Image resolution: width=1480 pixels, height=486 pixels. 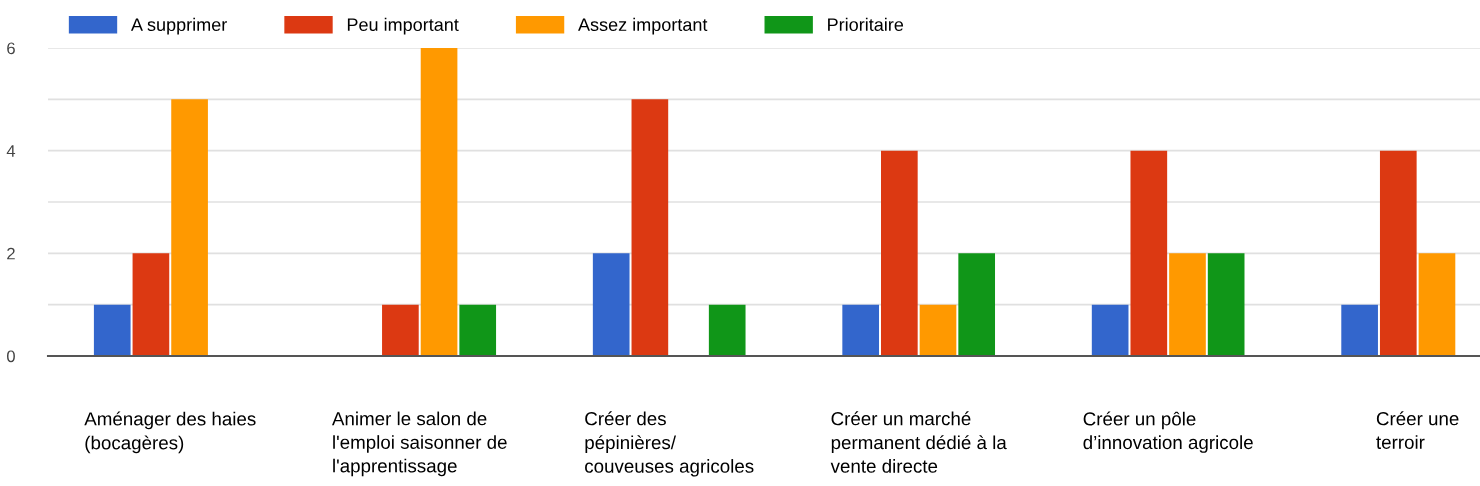 I want to click on y-tick-label: 2, so click(x=11, y=253).